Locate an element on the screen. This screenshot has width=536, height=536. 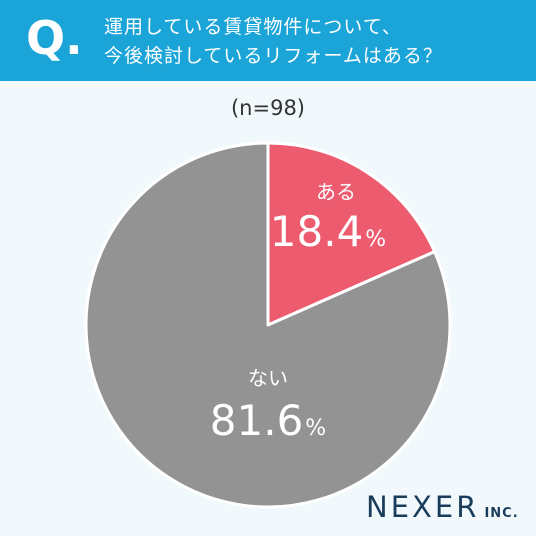
slice-value-yes: 18.4% is located at coordinates (328, 231).